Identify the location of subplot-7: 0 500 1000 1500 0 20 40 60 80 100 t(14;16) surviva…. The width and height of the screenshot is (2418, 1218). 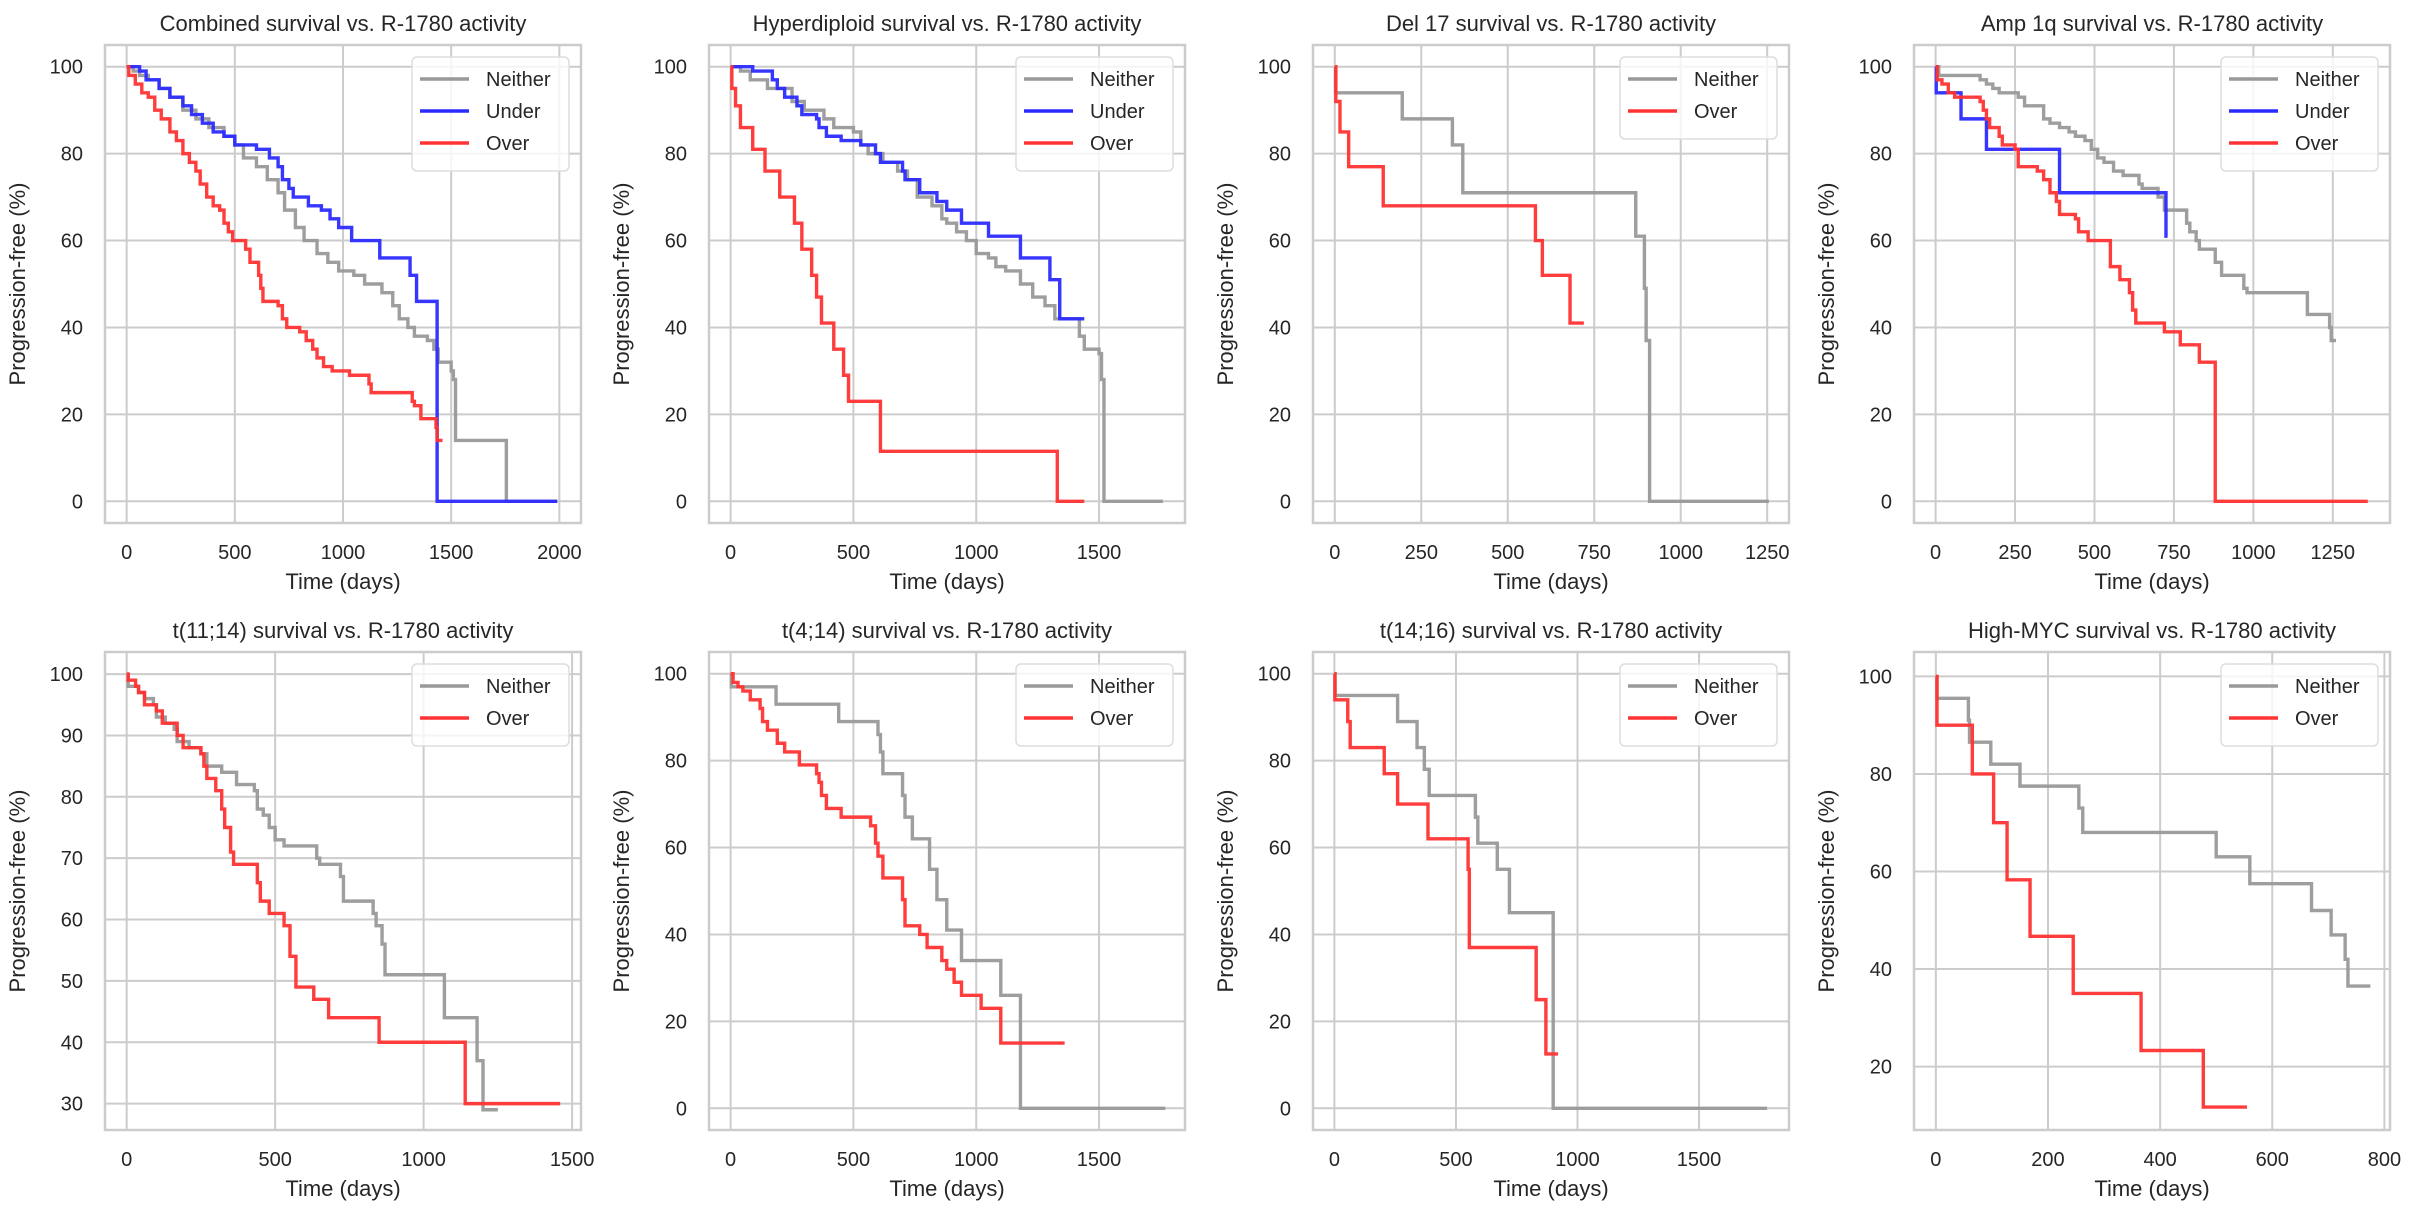
(1502, 909).